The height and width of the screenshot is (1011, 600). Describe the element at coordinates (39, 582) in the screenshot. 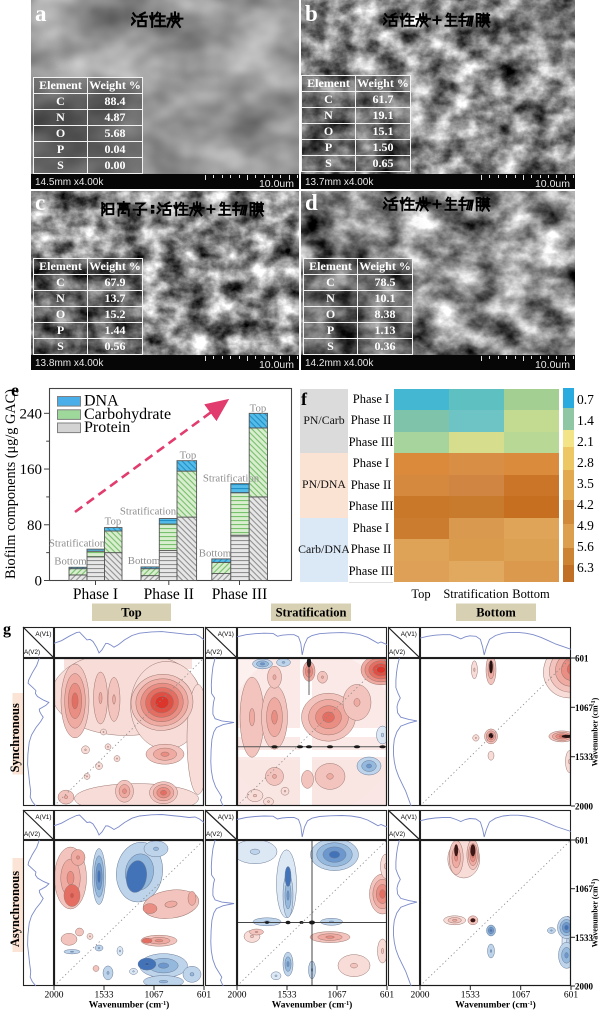

I see `svg-text: 0` at that location.